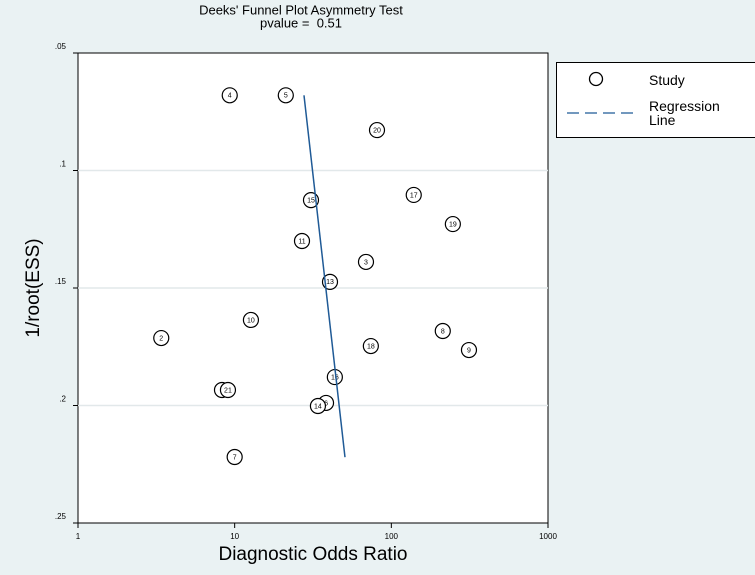 Image resolution: width=755 pixels, height=575 pixels. Describe the element at coordinates (62, 399) in the screenshot. I see `y-tick-label: .2` at that location.